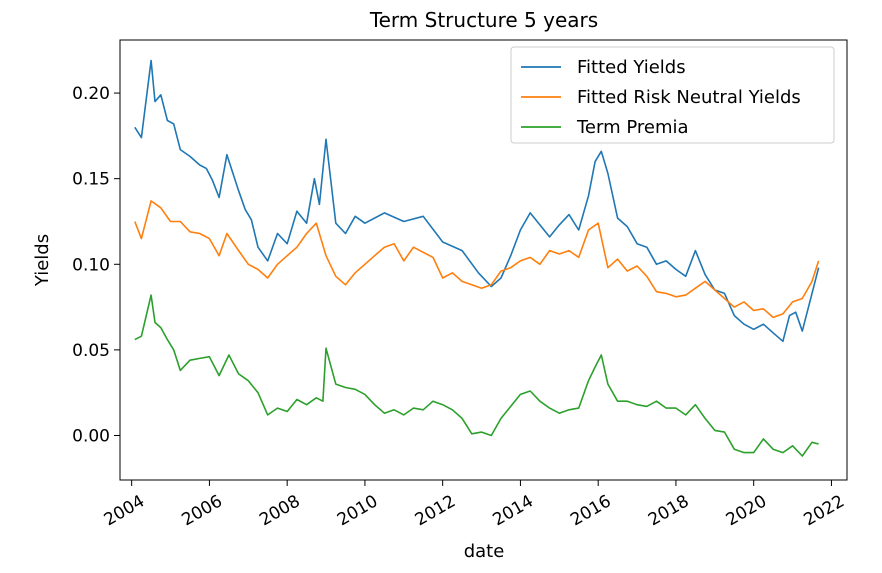 The height and width of the screenshot is (573, 882). Describe the element at coordinates (746, 510) in the screenshot. I see `x-tick-label: 2020` at that location.